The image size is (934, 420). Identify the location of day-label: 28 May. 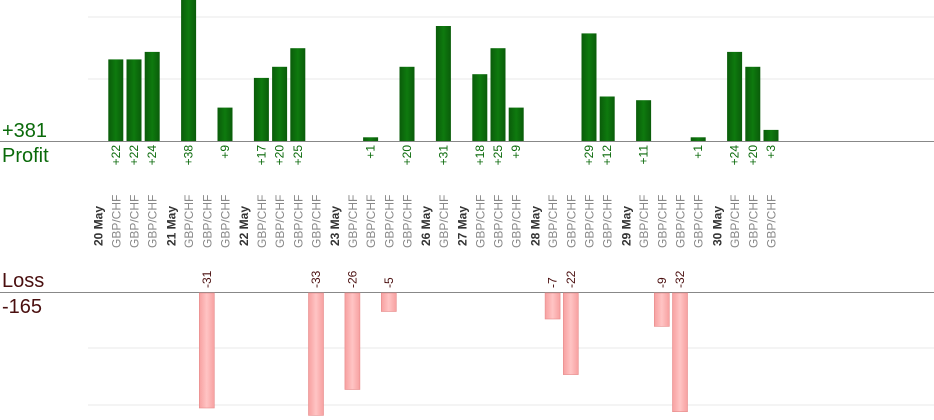
(535, 226).